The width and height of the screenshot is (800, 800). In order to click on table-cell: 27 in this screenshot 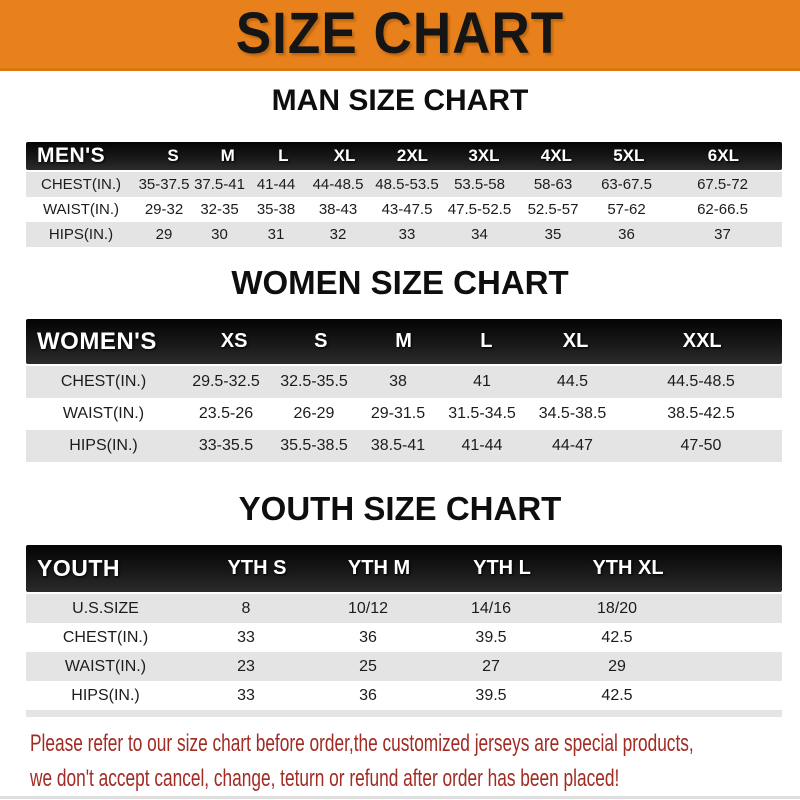, I will do `click(491, 666)`.